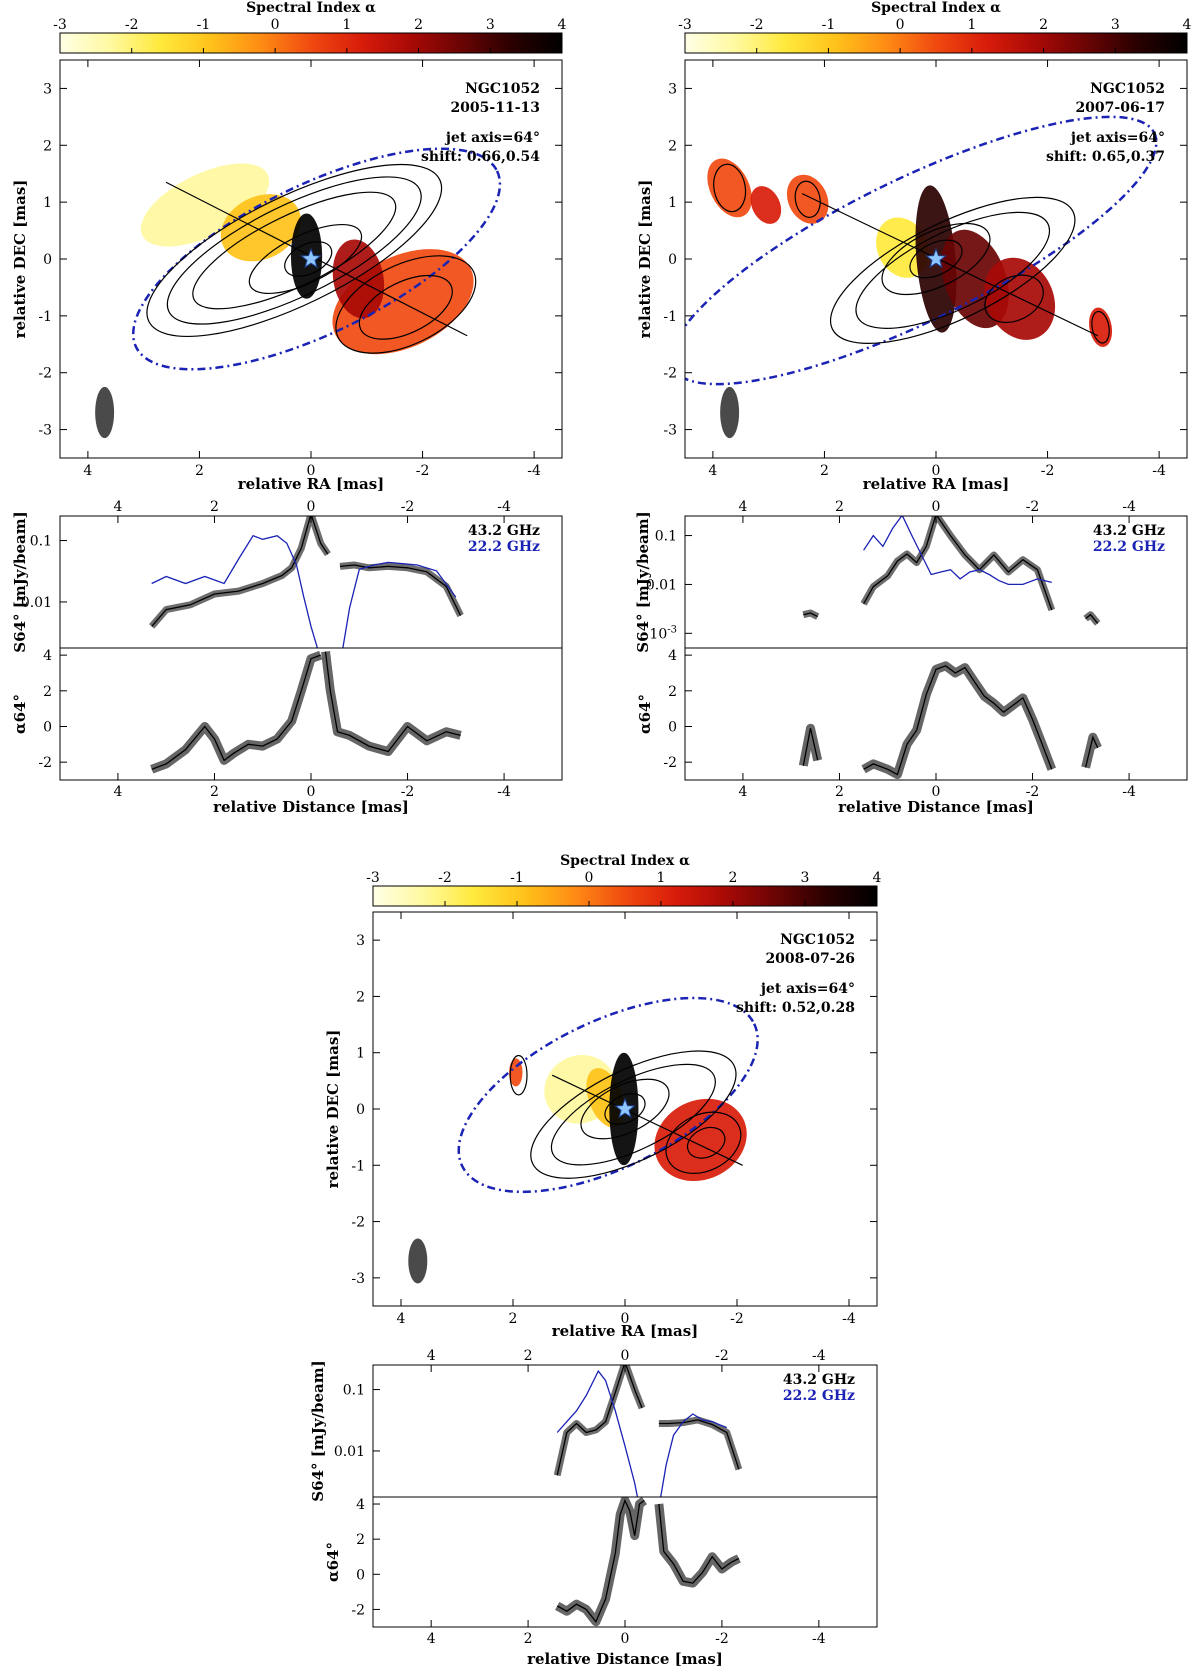 The image size is (1200, 1680). I want to click on flux-series-22ghz, so click(957, 551).